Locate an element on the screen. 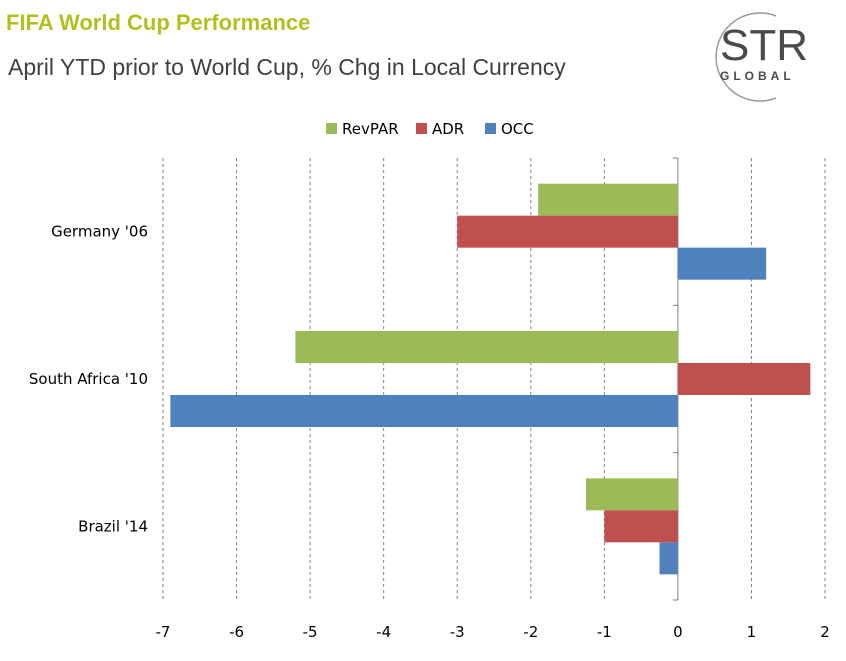 The height and width of the screenshot is (661, 846). category-label: South Africa '10 is located at coordinates (88, 379).